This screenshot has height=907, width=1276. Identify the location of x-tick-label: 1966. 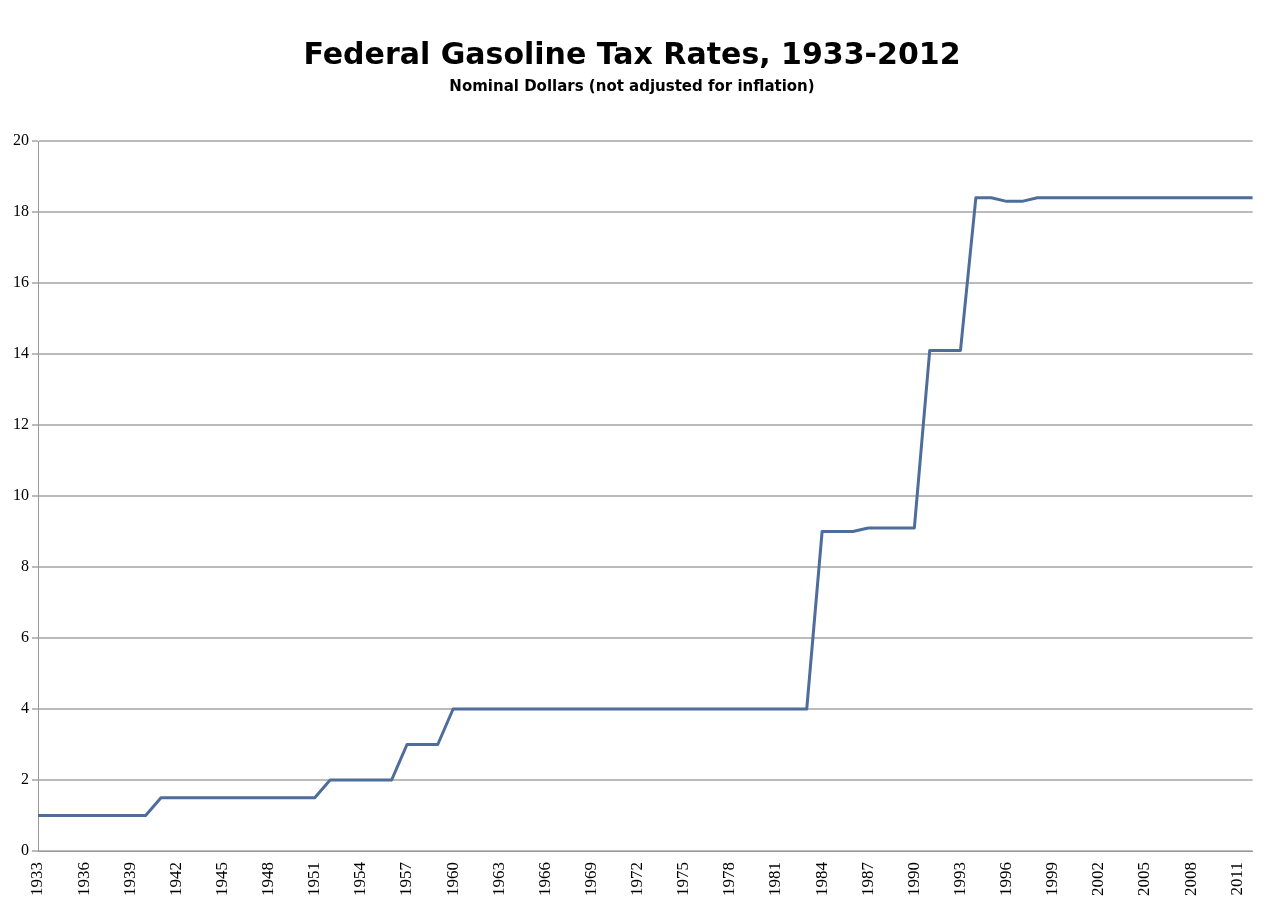
(544, 879).